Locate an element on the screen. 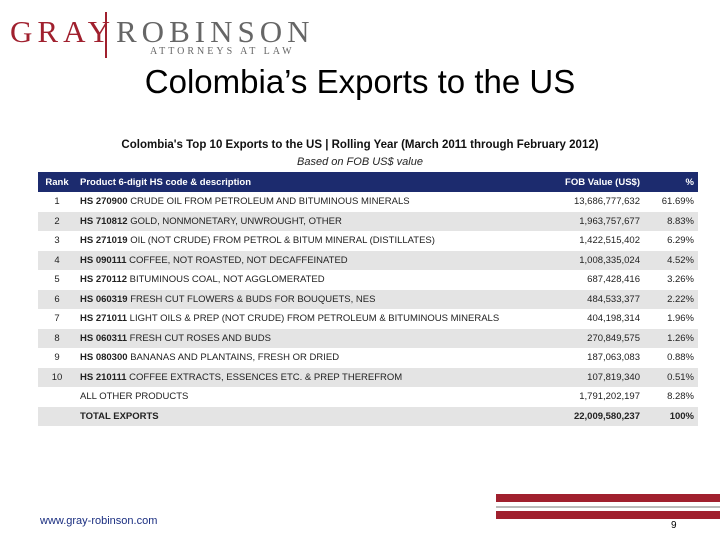  header-product: Product 6-digit HS code & description is located at coordinates (301, 182).